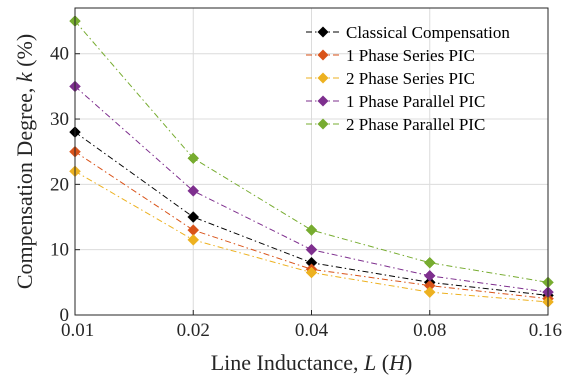  What do you see at coordinates (59, 250) in the screenshot?
I see `y-tick-label: 10` at bounding box center [59, 250].